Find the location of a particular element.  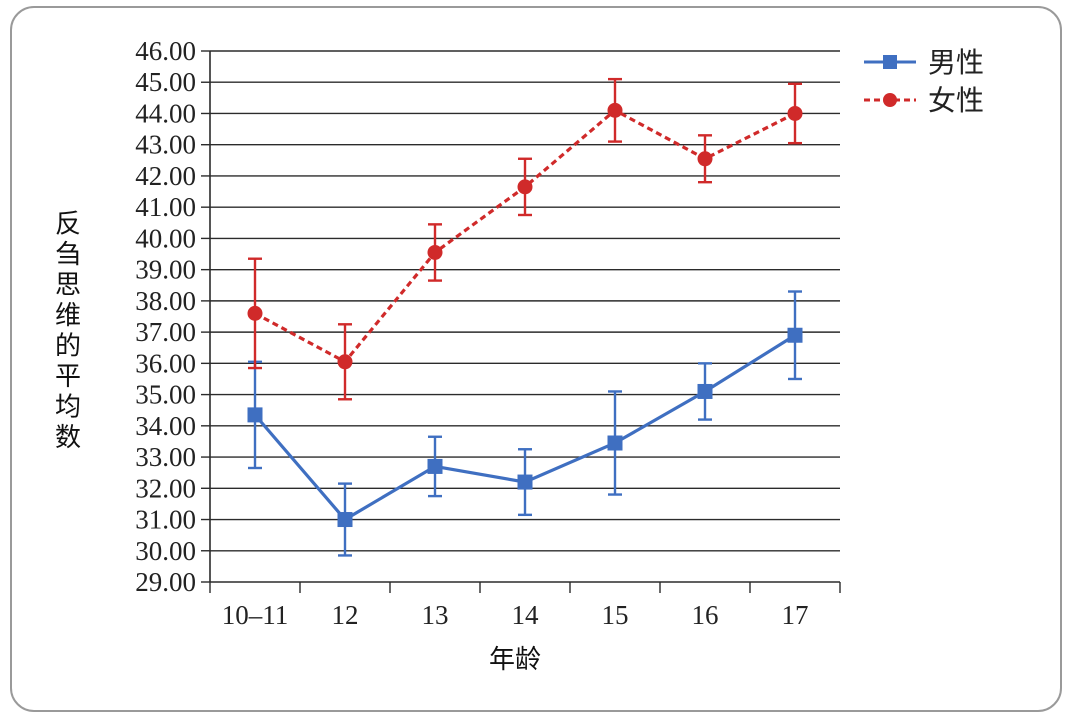

y-tick-label: 42.00 is located at coordinates (165, 176).